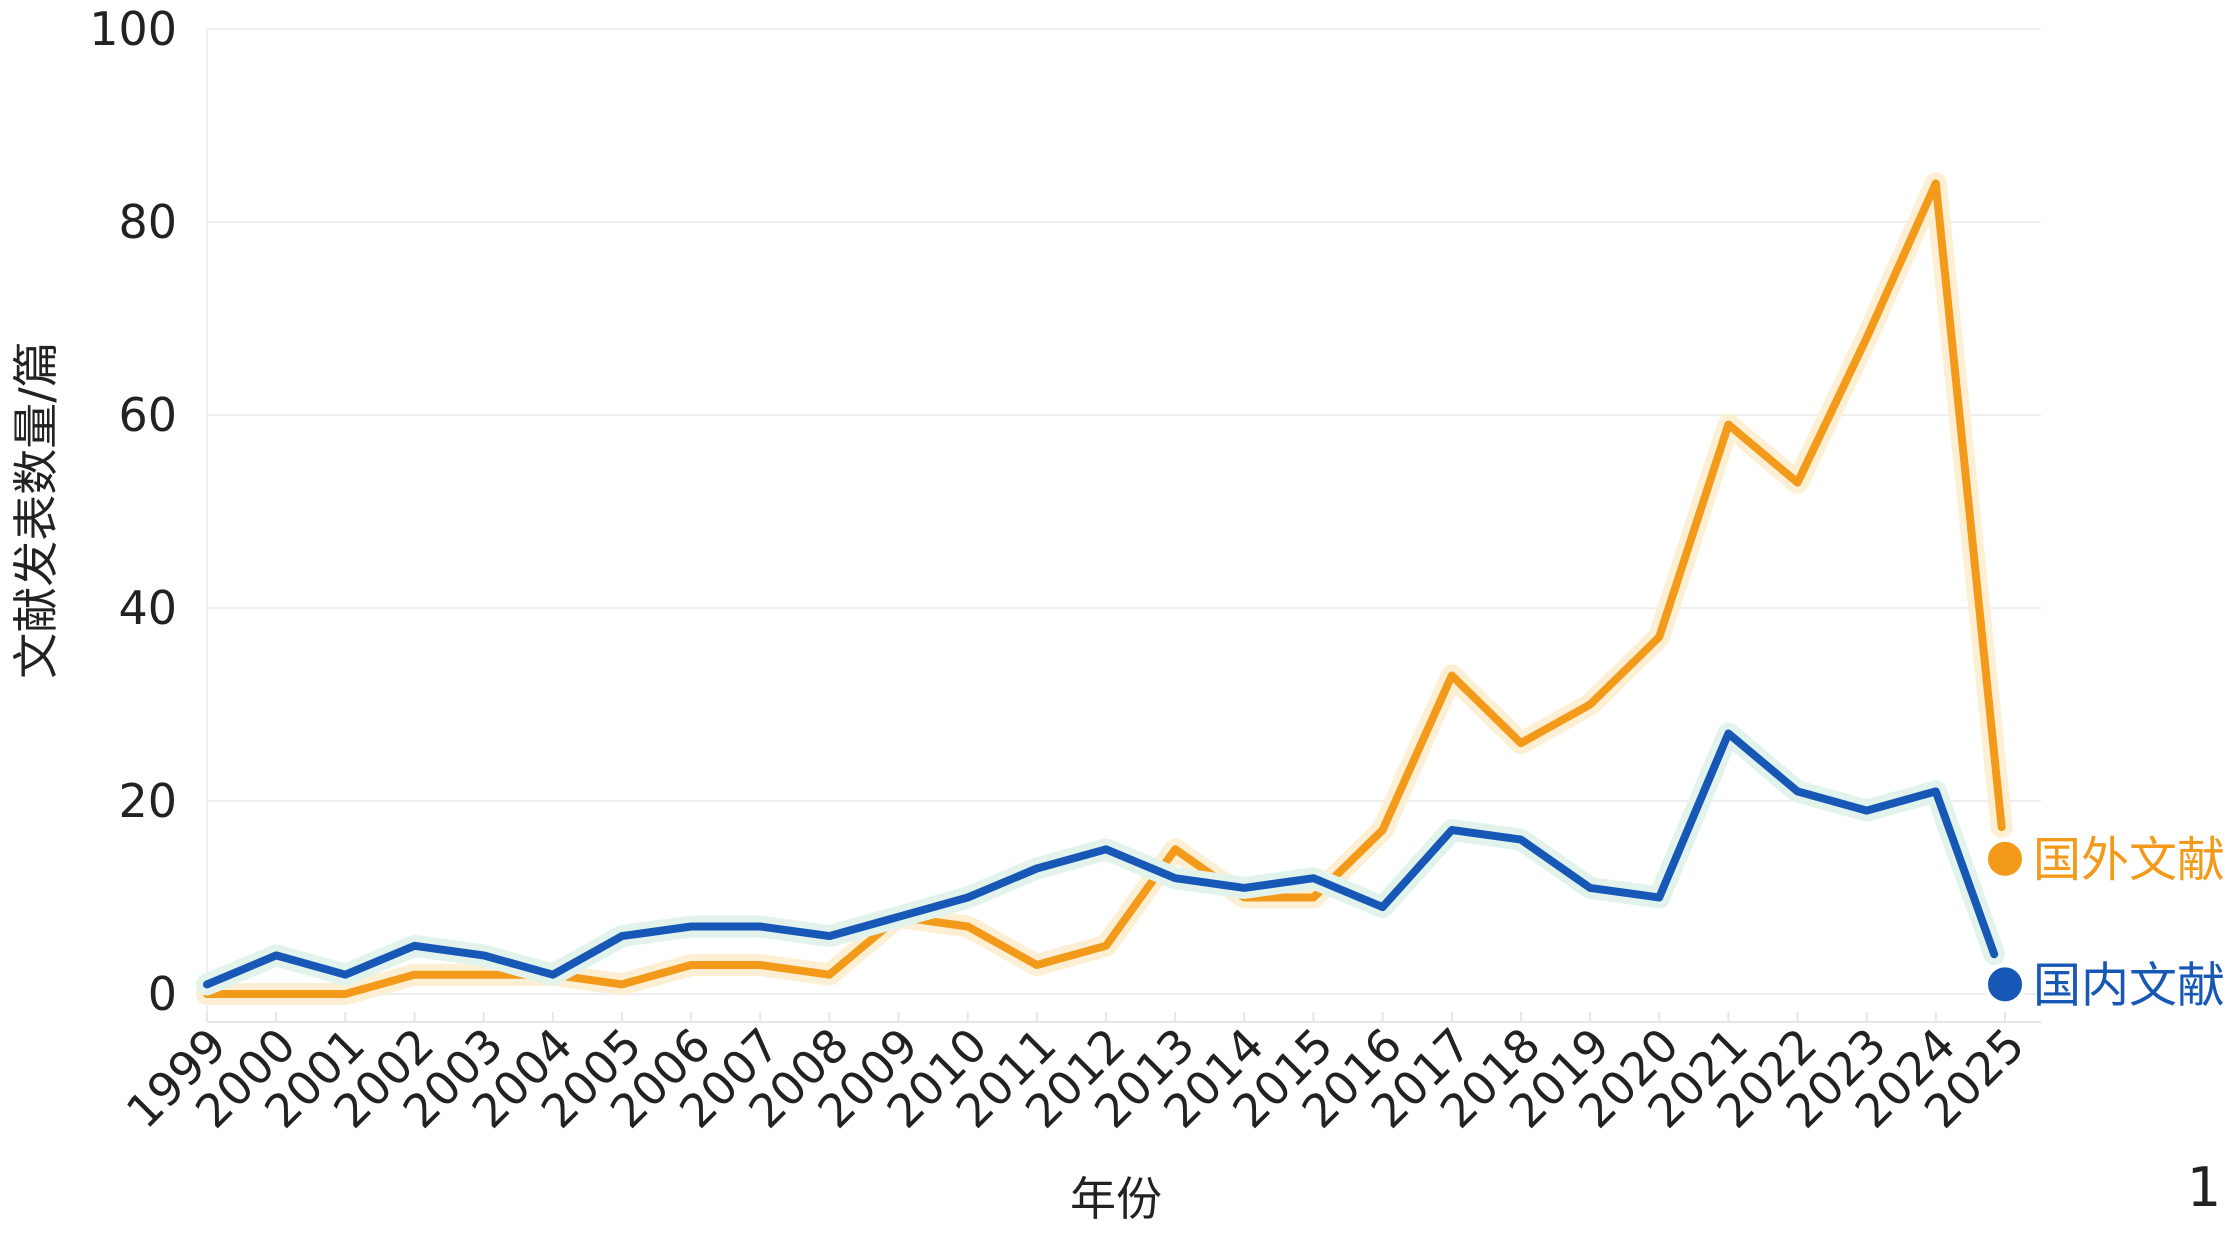 This screenshot has height=1238, width=2240. Describe the element at coordinates (2204, 1187) in the screenshot. I see `corner-label: 1` at that location.